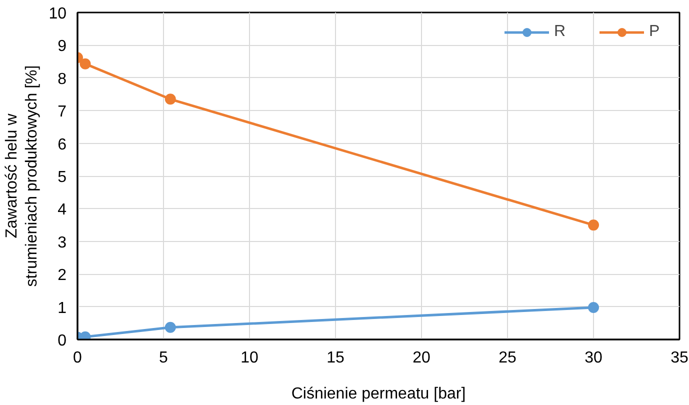 The height and width of the screenshot is (405, 689). Describe the element at coordinates (62, 177) in the screenshot. I see `y-tick-label: 5` at that location.